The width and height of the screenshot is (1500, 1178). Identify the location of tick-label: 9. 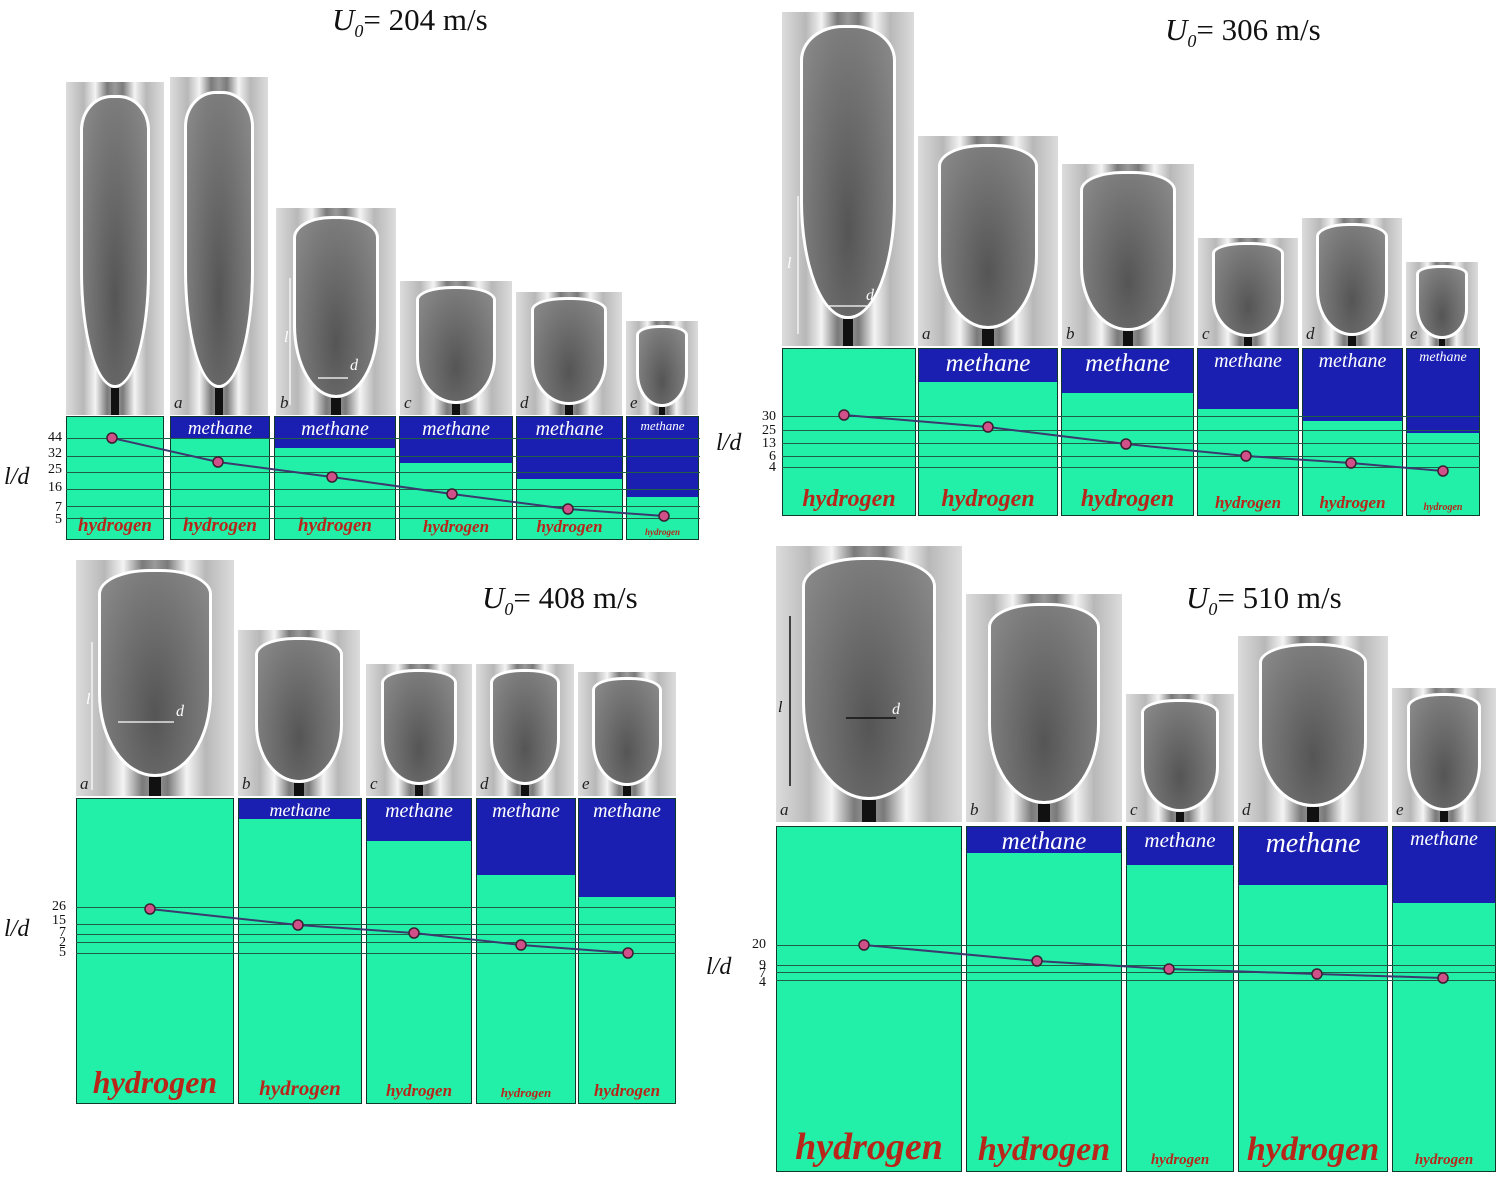
(762, 965).